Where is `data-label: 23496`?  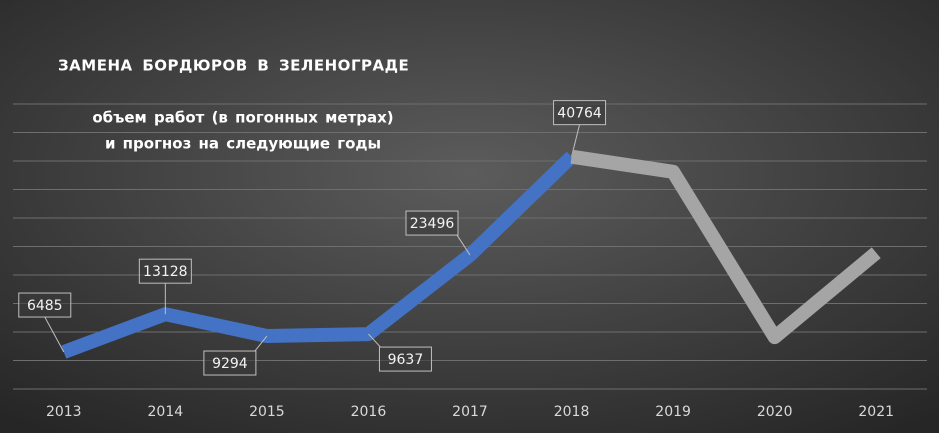
data-label: 23496 is located at coordinates (432, 224).